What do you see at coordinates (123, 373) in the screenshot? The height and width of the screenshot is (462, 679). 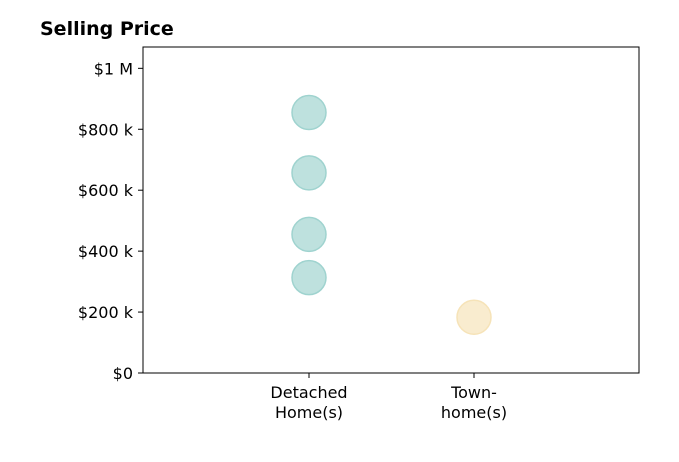 I see `y-tick-label-0: $0` at bounding box center [123, 373].